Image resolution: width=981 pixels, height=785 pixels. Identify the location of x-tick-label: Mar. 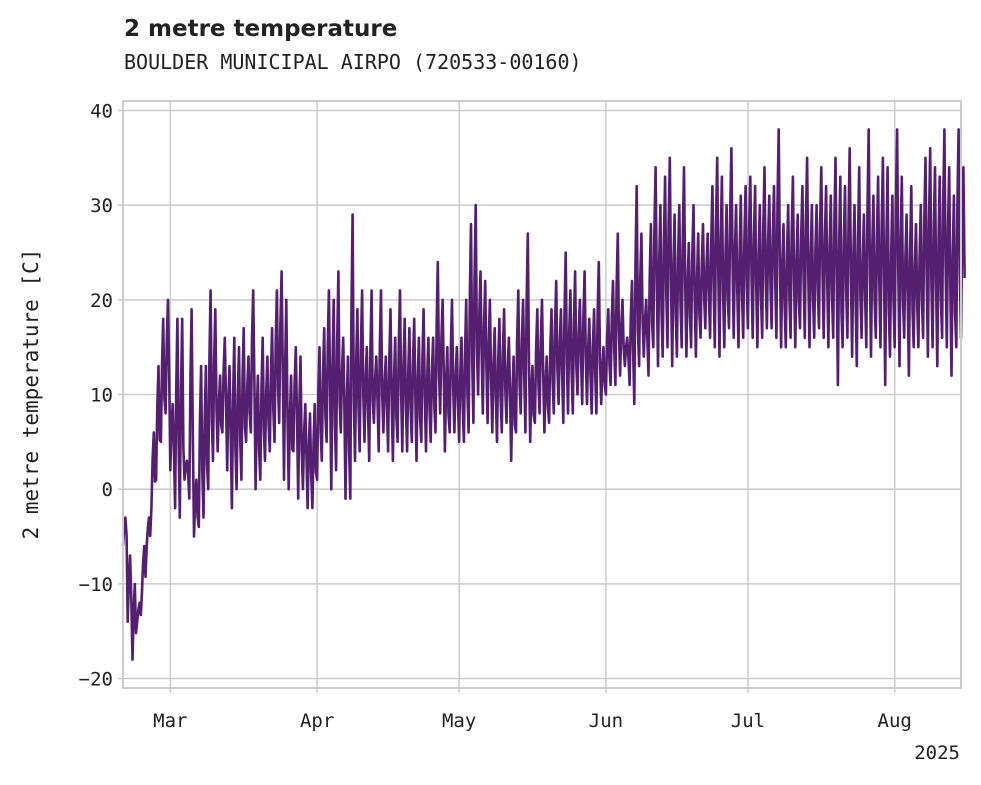
(170, 721).